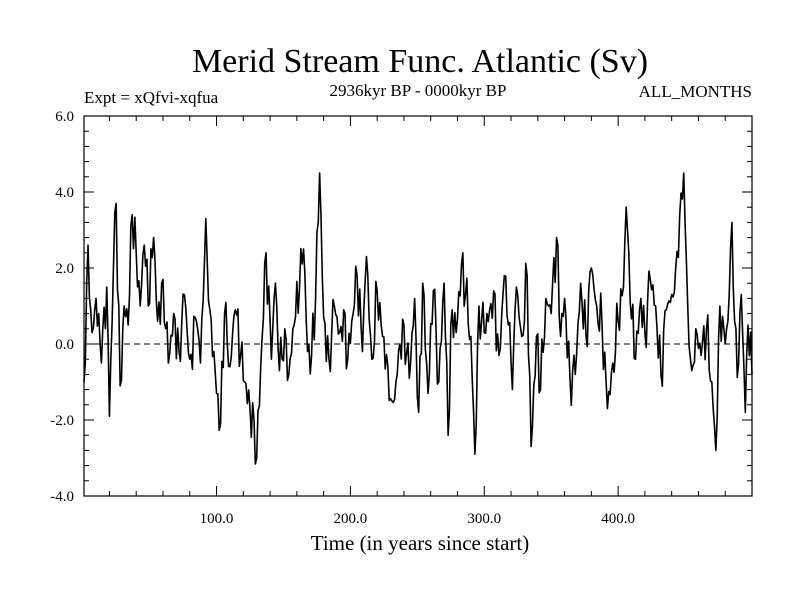  I want to click on months-label: ALL_MONTHS, so click(695, 91).